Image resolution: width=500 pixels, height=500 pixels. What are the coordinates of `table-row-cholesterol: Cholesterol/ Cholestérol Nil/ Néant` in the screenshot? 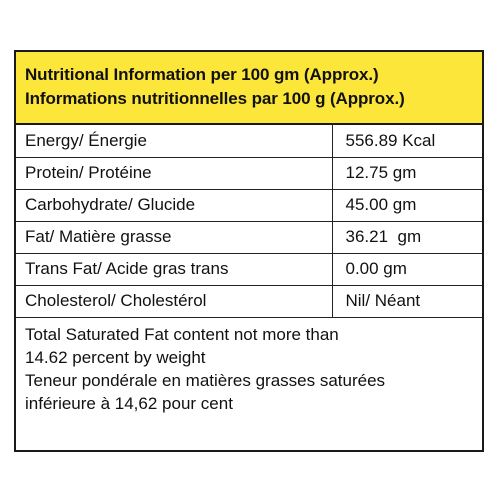 It's located at (249, 301).